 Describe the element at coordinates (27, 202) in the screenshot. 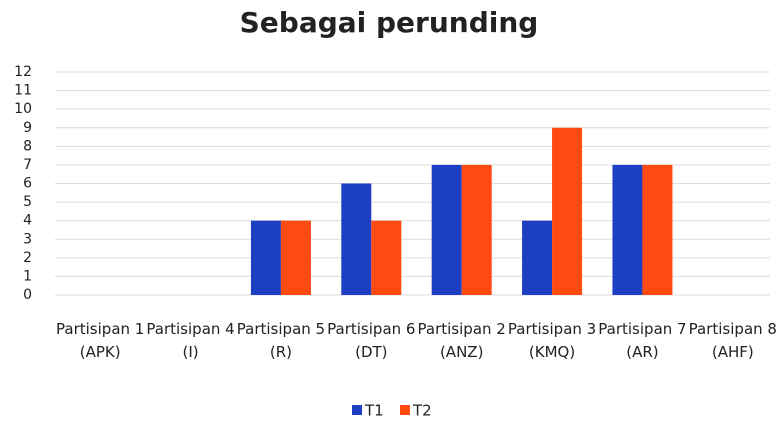

I see `y-tick-label: 5` at that location.